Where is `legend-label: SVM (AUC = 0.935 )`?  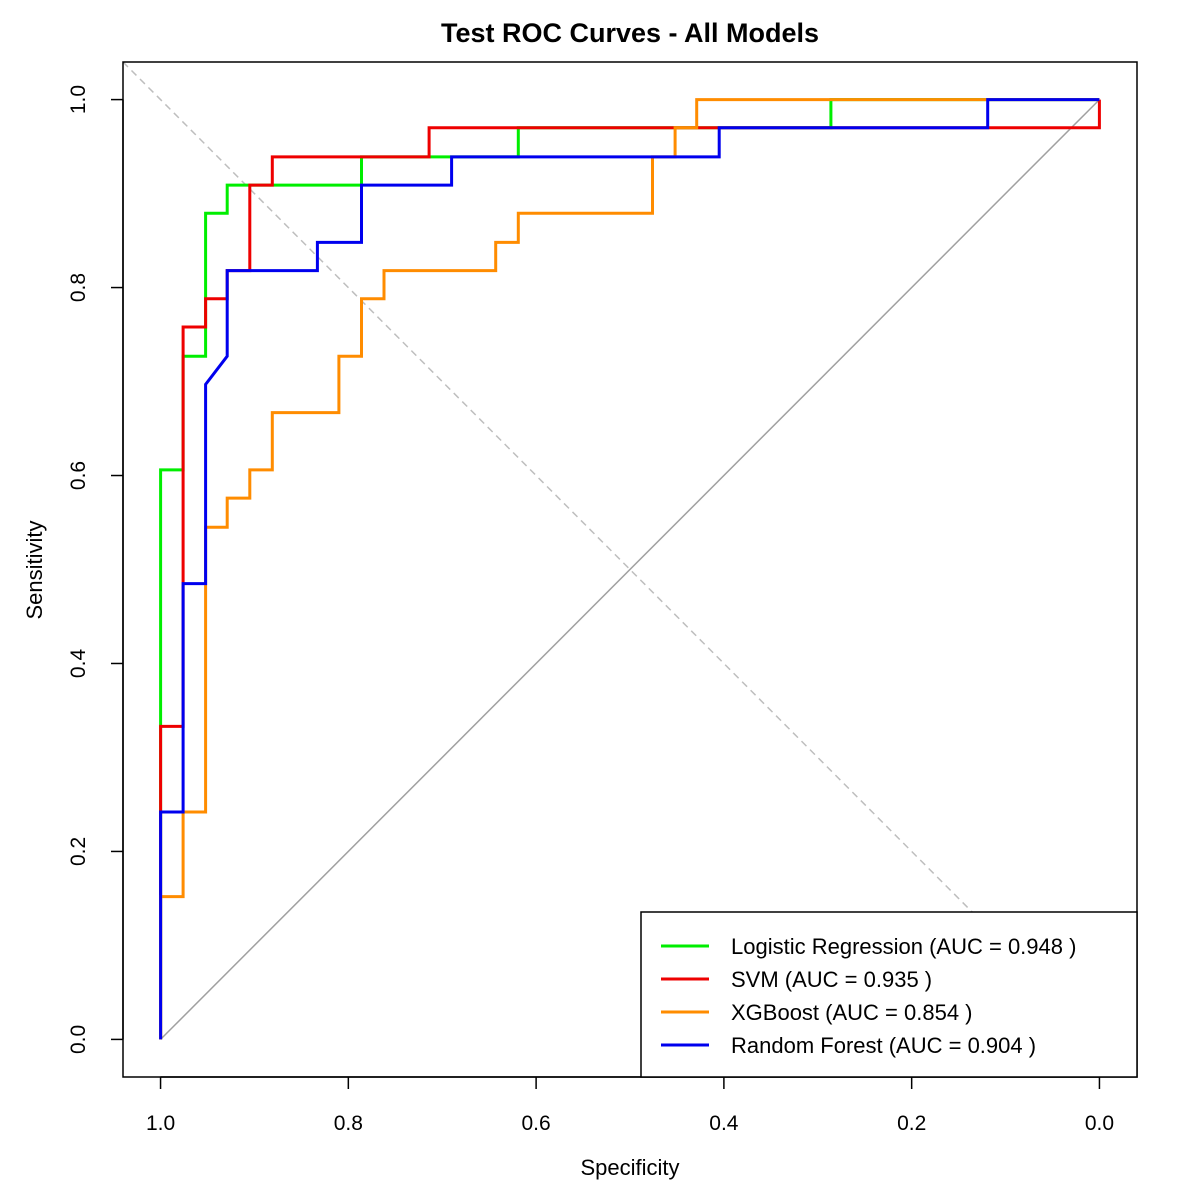 legend-label: SVM (AUC = 0.935 ) is located at coordinates (831, 979).